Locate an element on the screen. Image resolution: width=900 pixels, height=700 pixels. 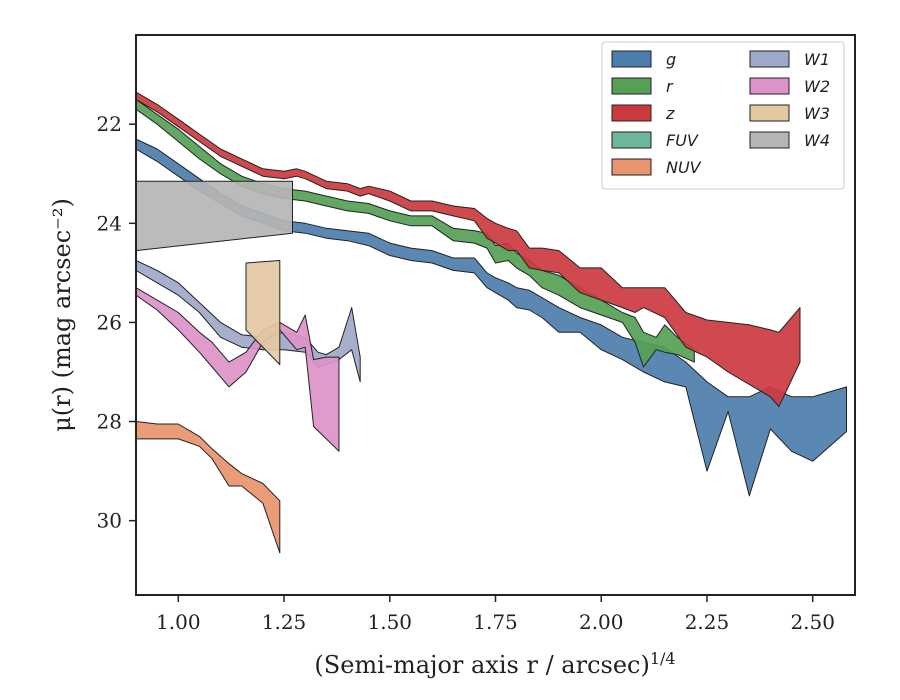
legend-label-z: z is located at coordinates (670, 113).